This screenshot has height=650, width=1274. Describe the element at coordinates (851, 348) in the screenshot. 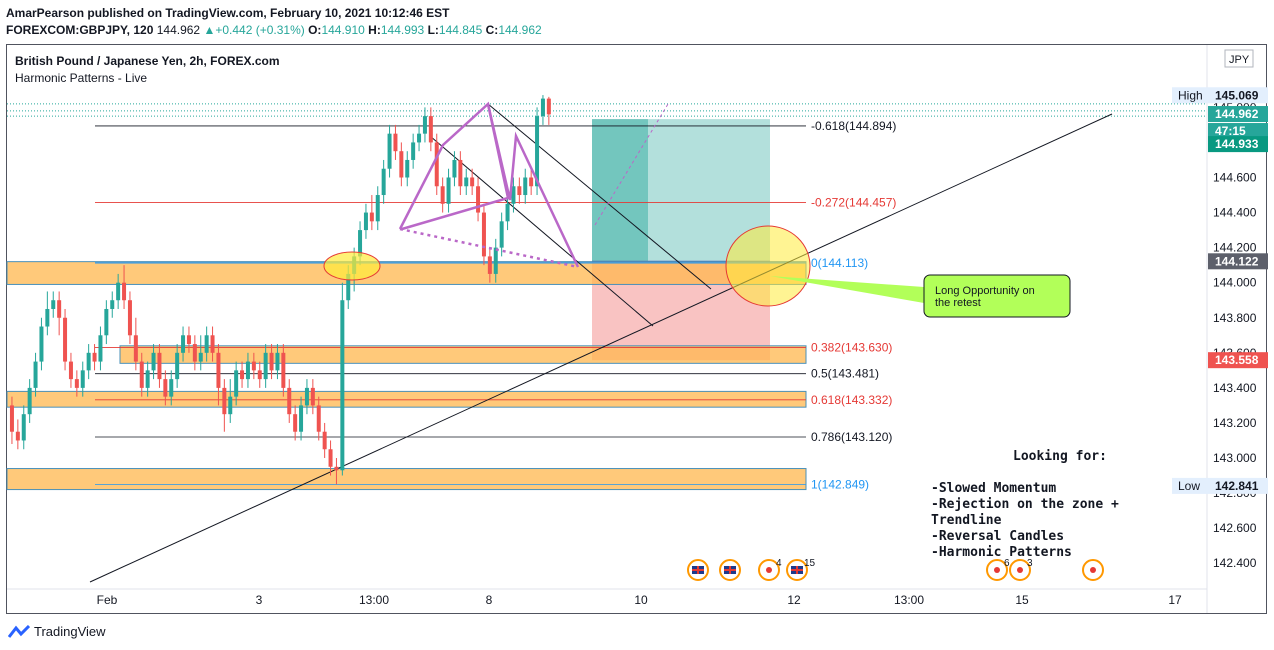

I see `fib-level-label: 0.382(143.630)` at that location.